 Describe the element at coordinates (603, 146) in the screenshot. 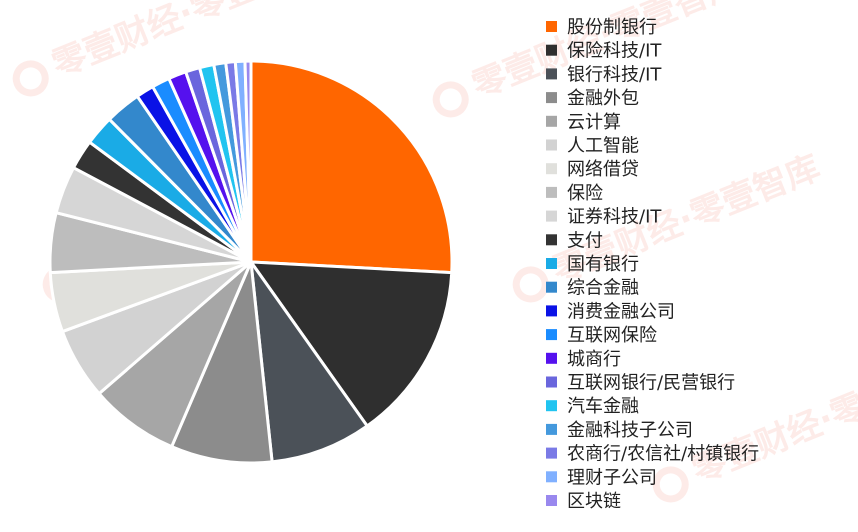

I see `legend-label: 人工智能` at that location.